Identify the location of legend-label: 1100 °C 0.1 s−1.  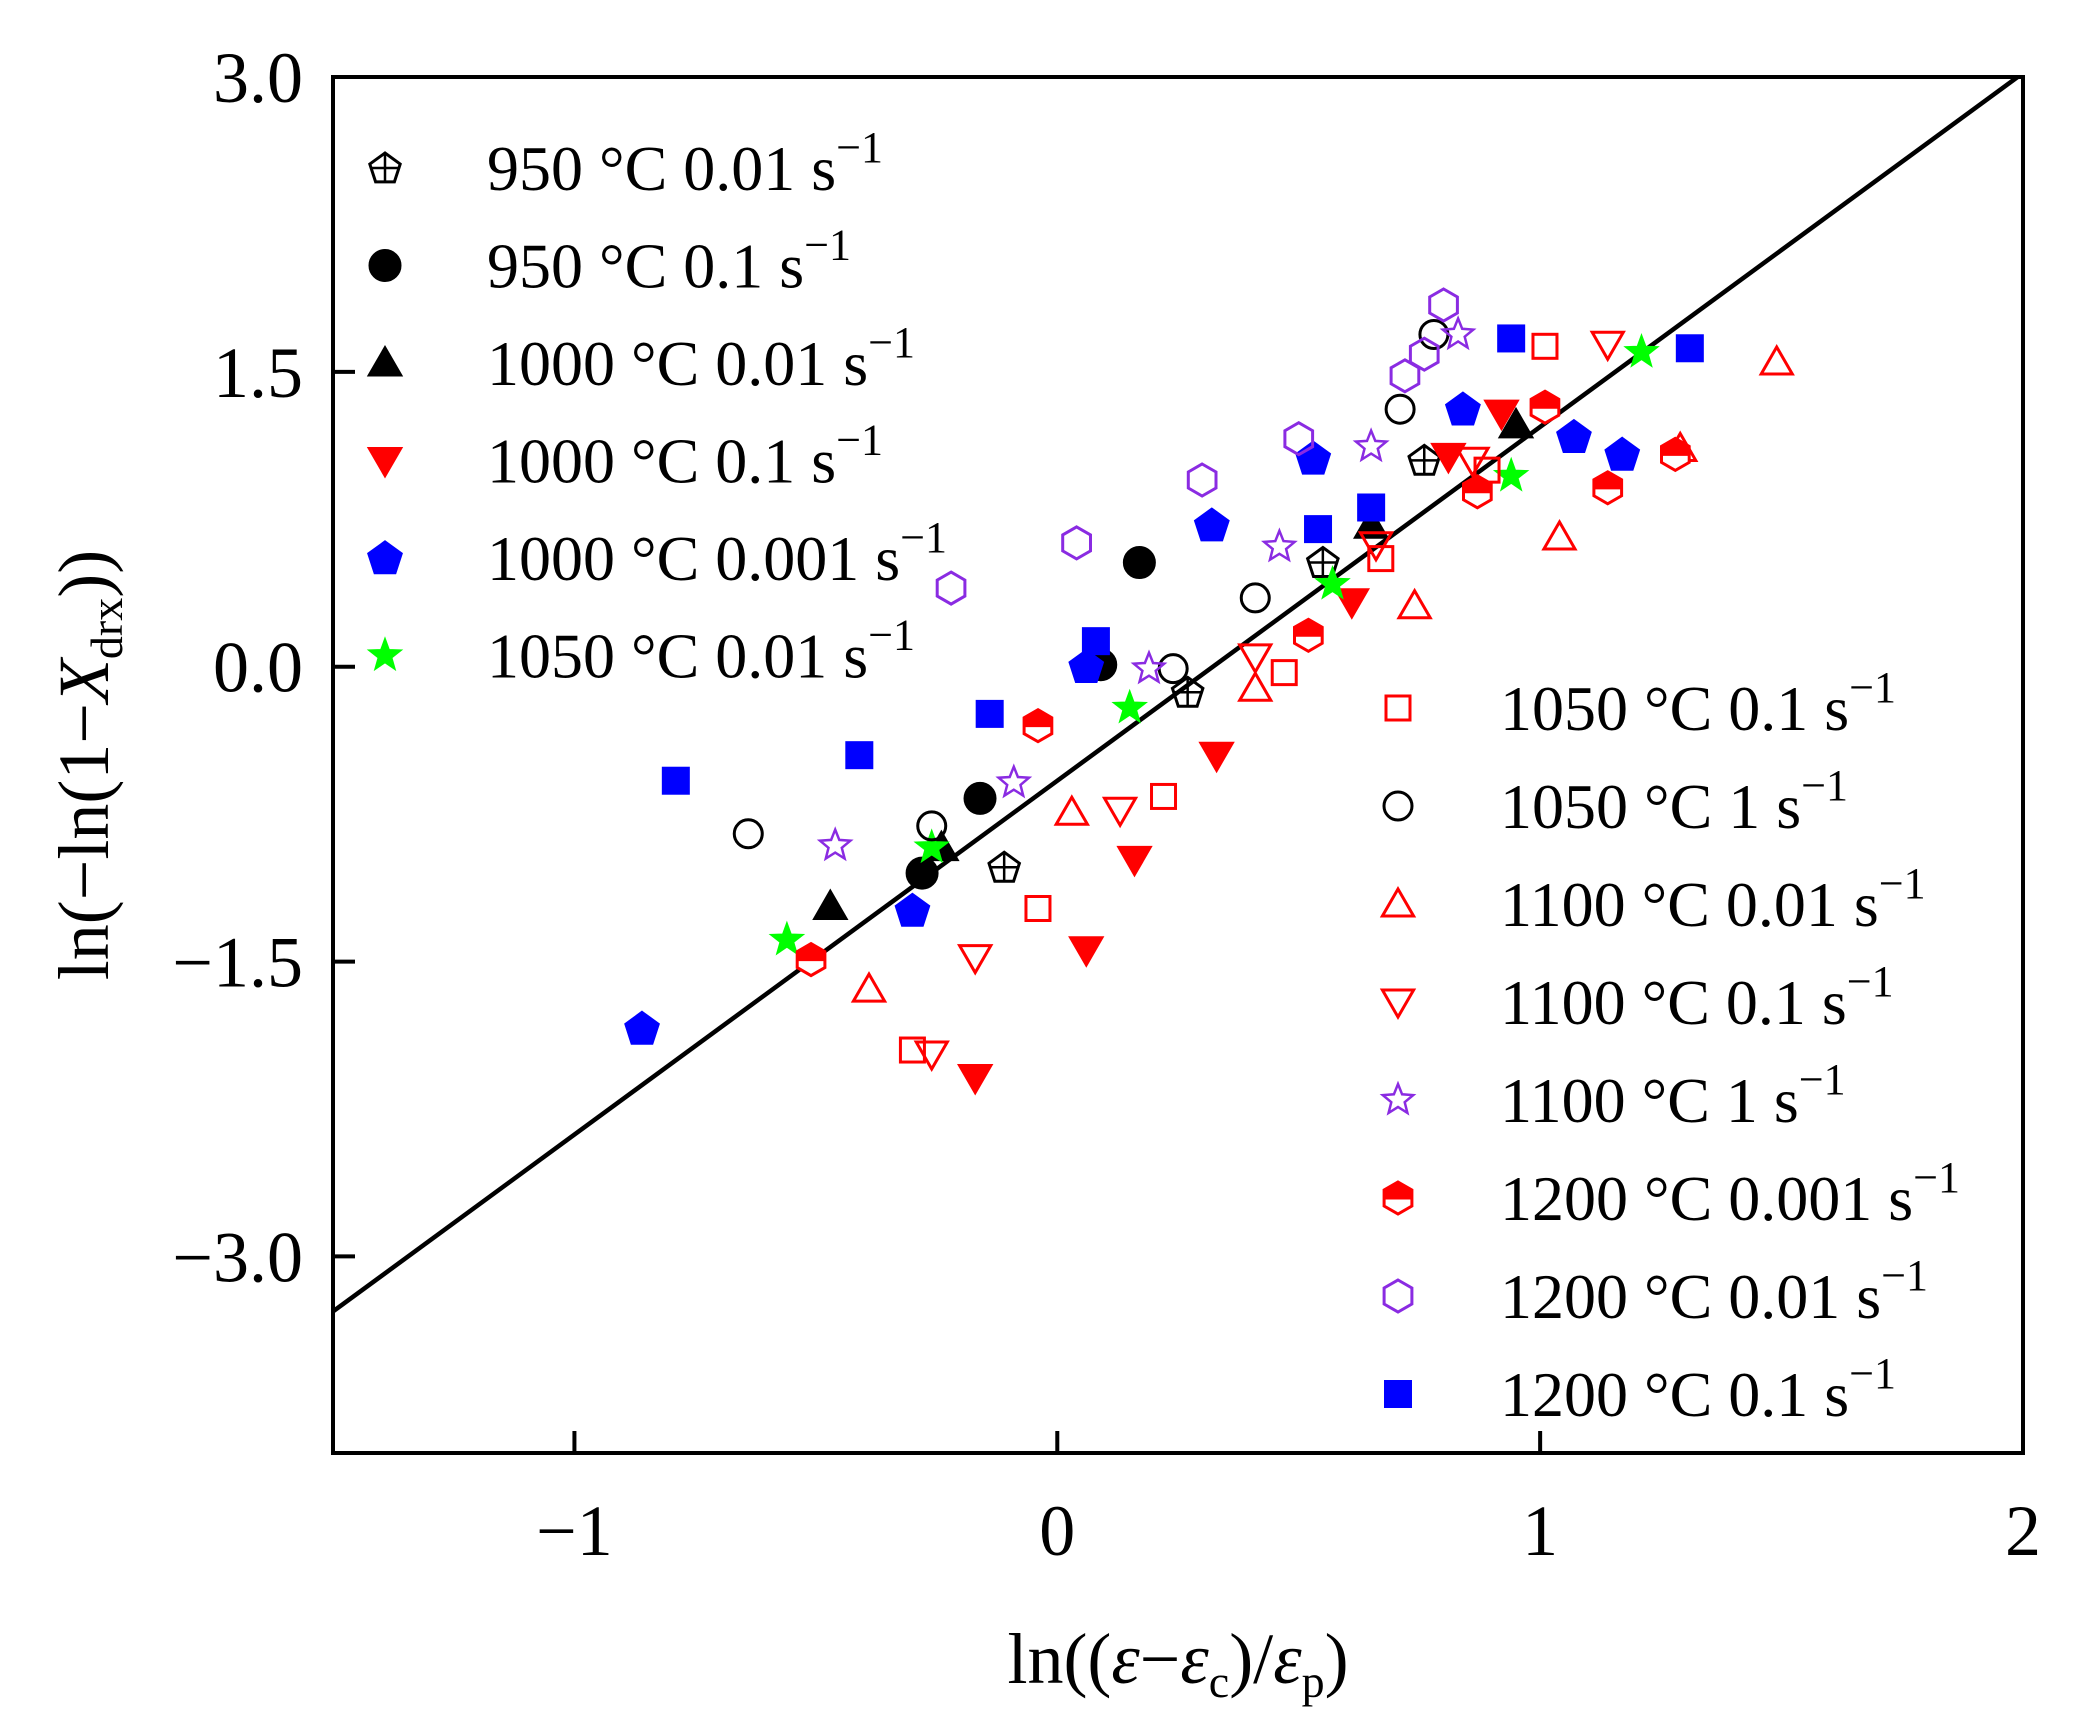
(1697, 997).